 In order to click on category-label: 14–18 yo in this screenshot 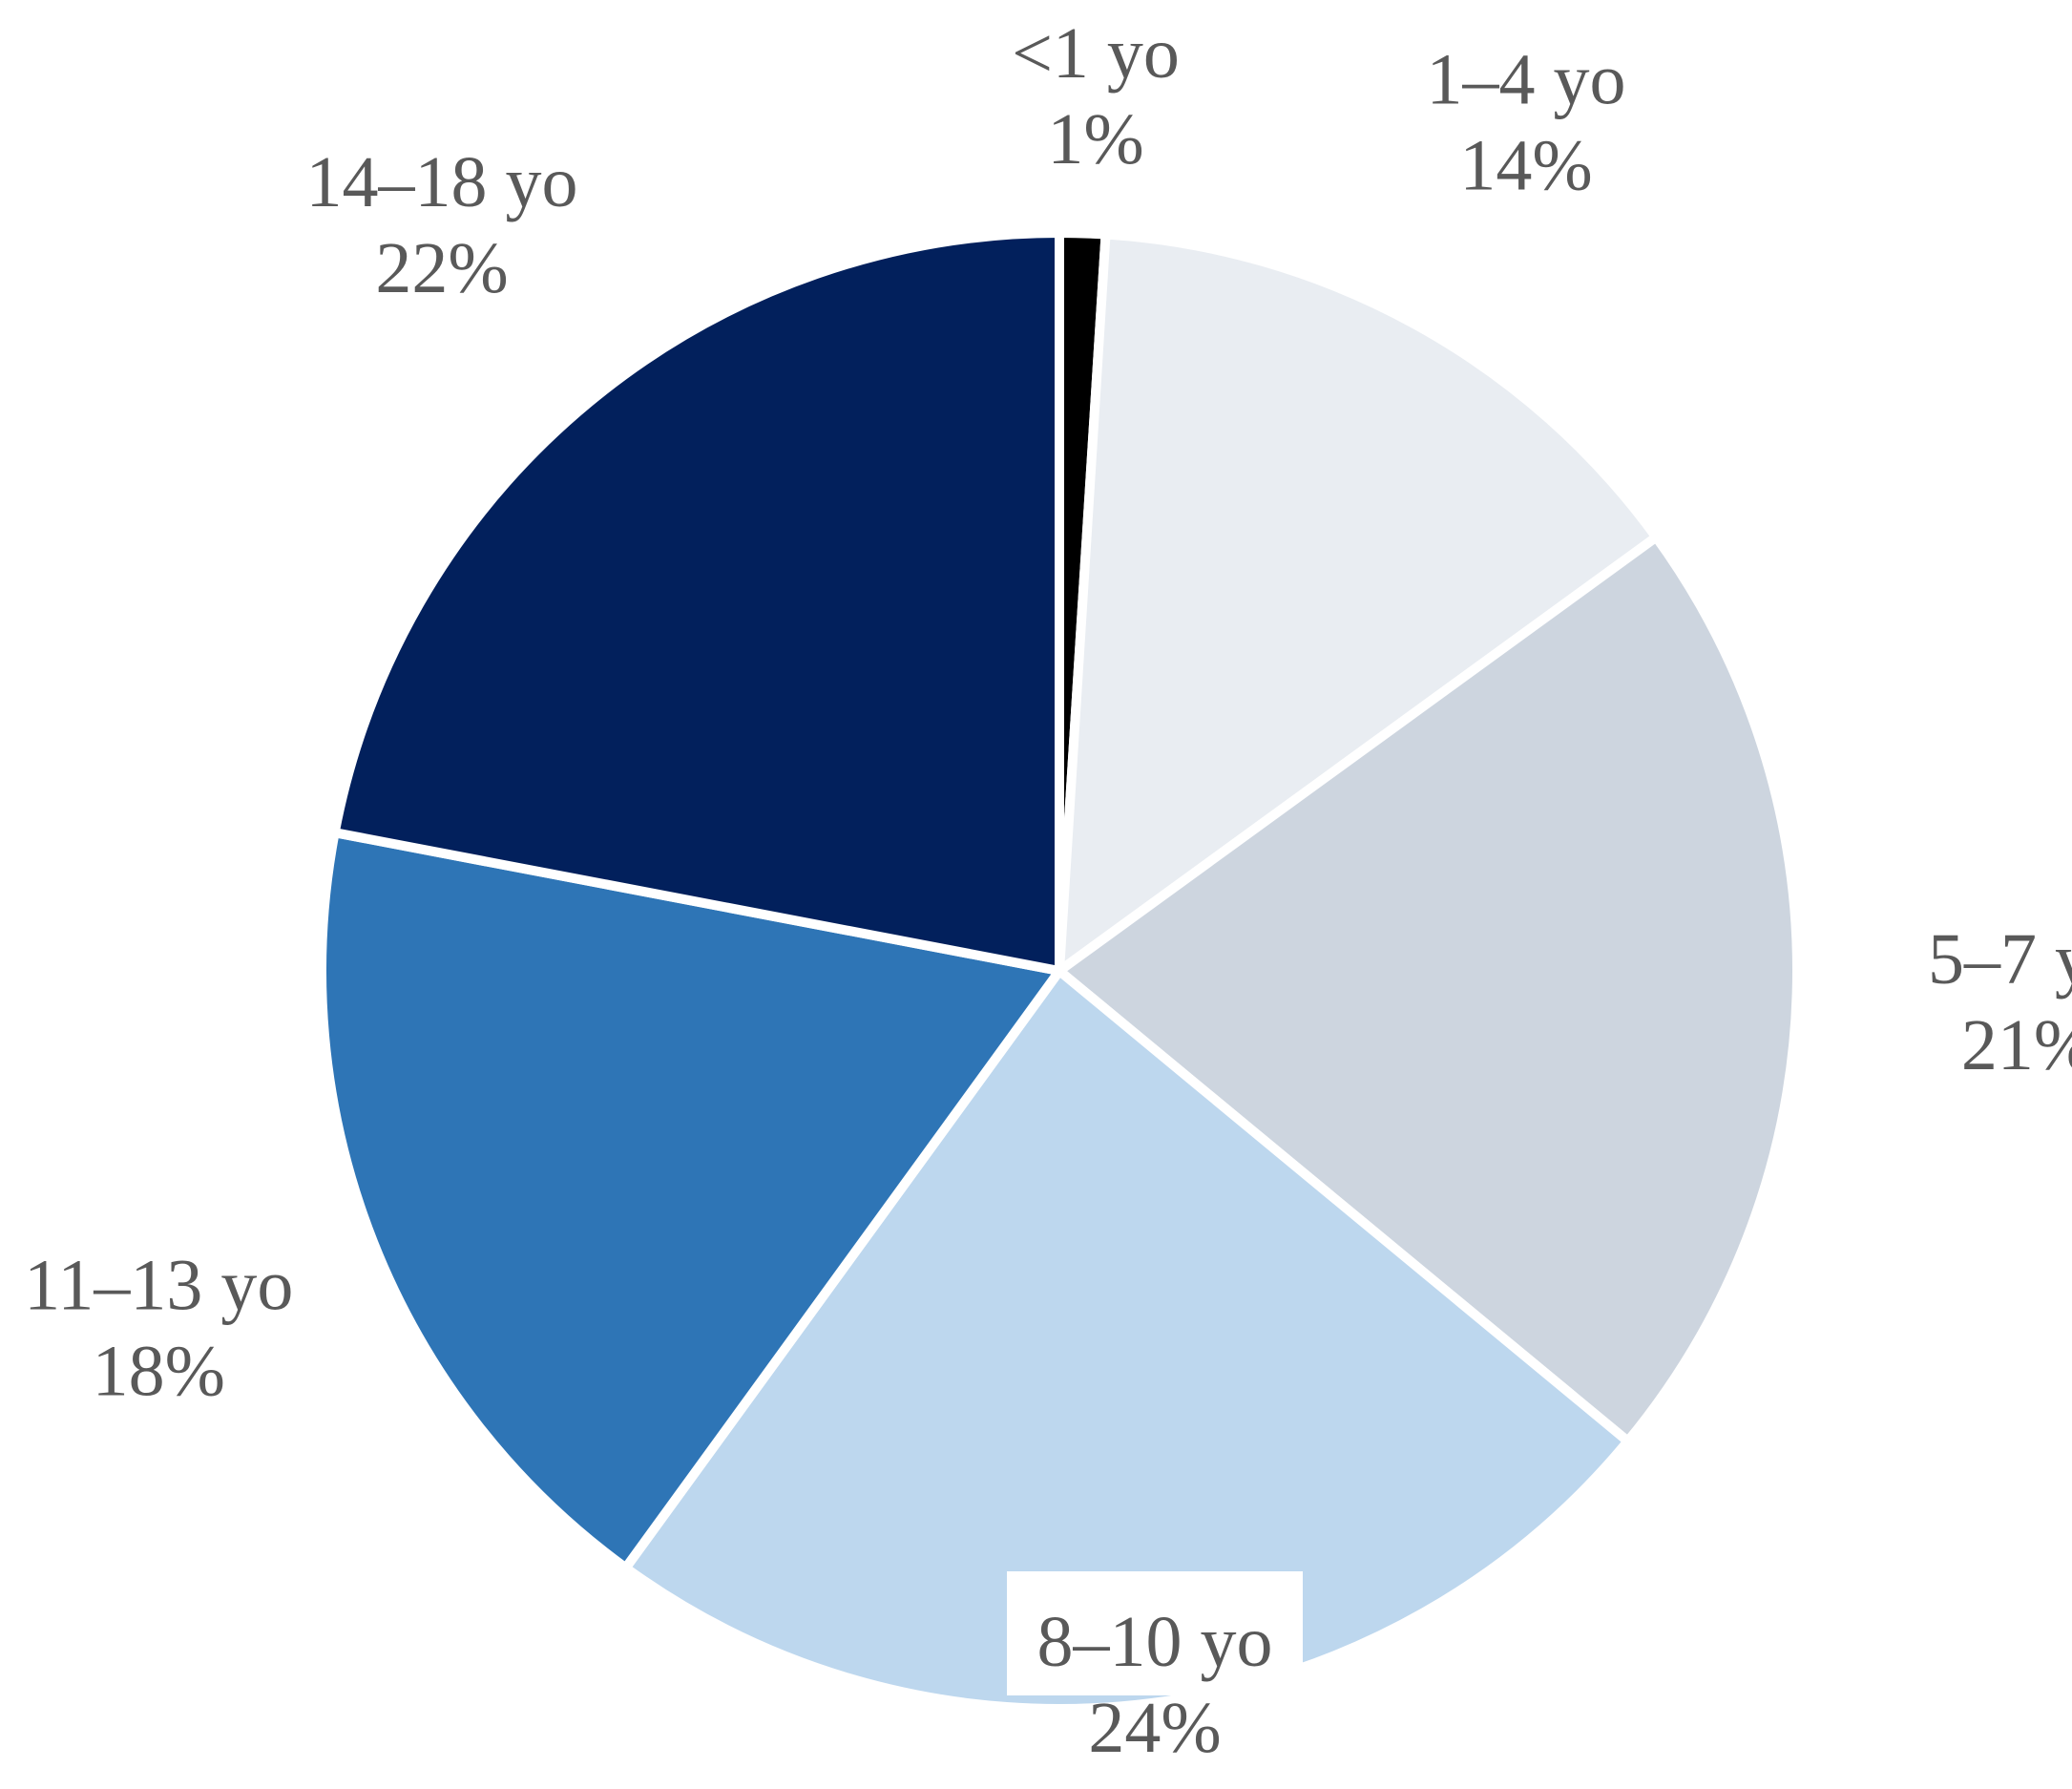, I will do `click(442, 182)`.